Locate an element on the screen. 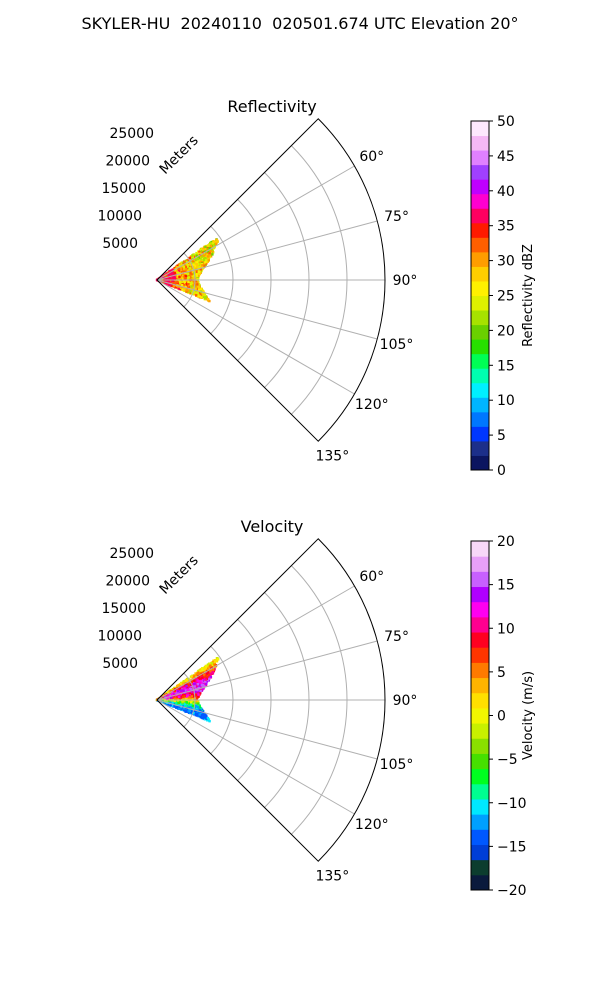  colorbar-tick-label: 20 is located at coordinates (506, 331).